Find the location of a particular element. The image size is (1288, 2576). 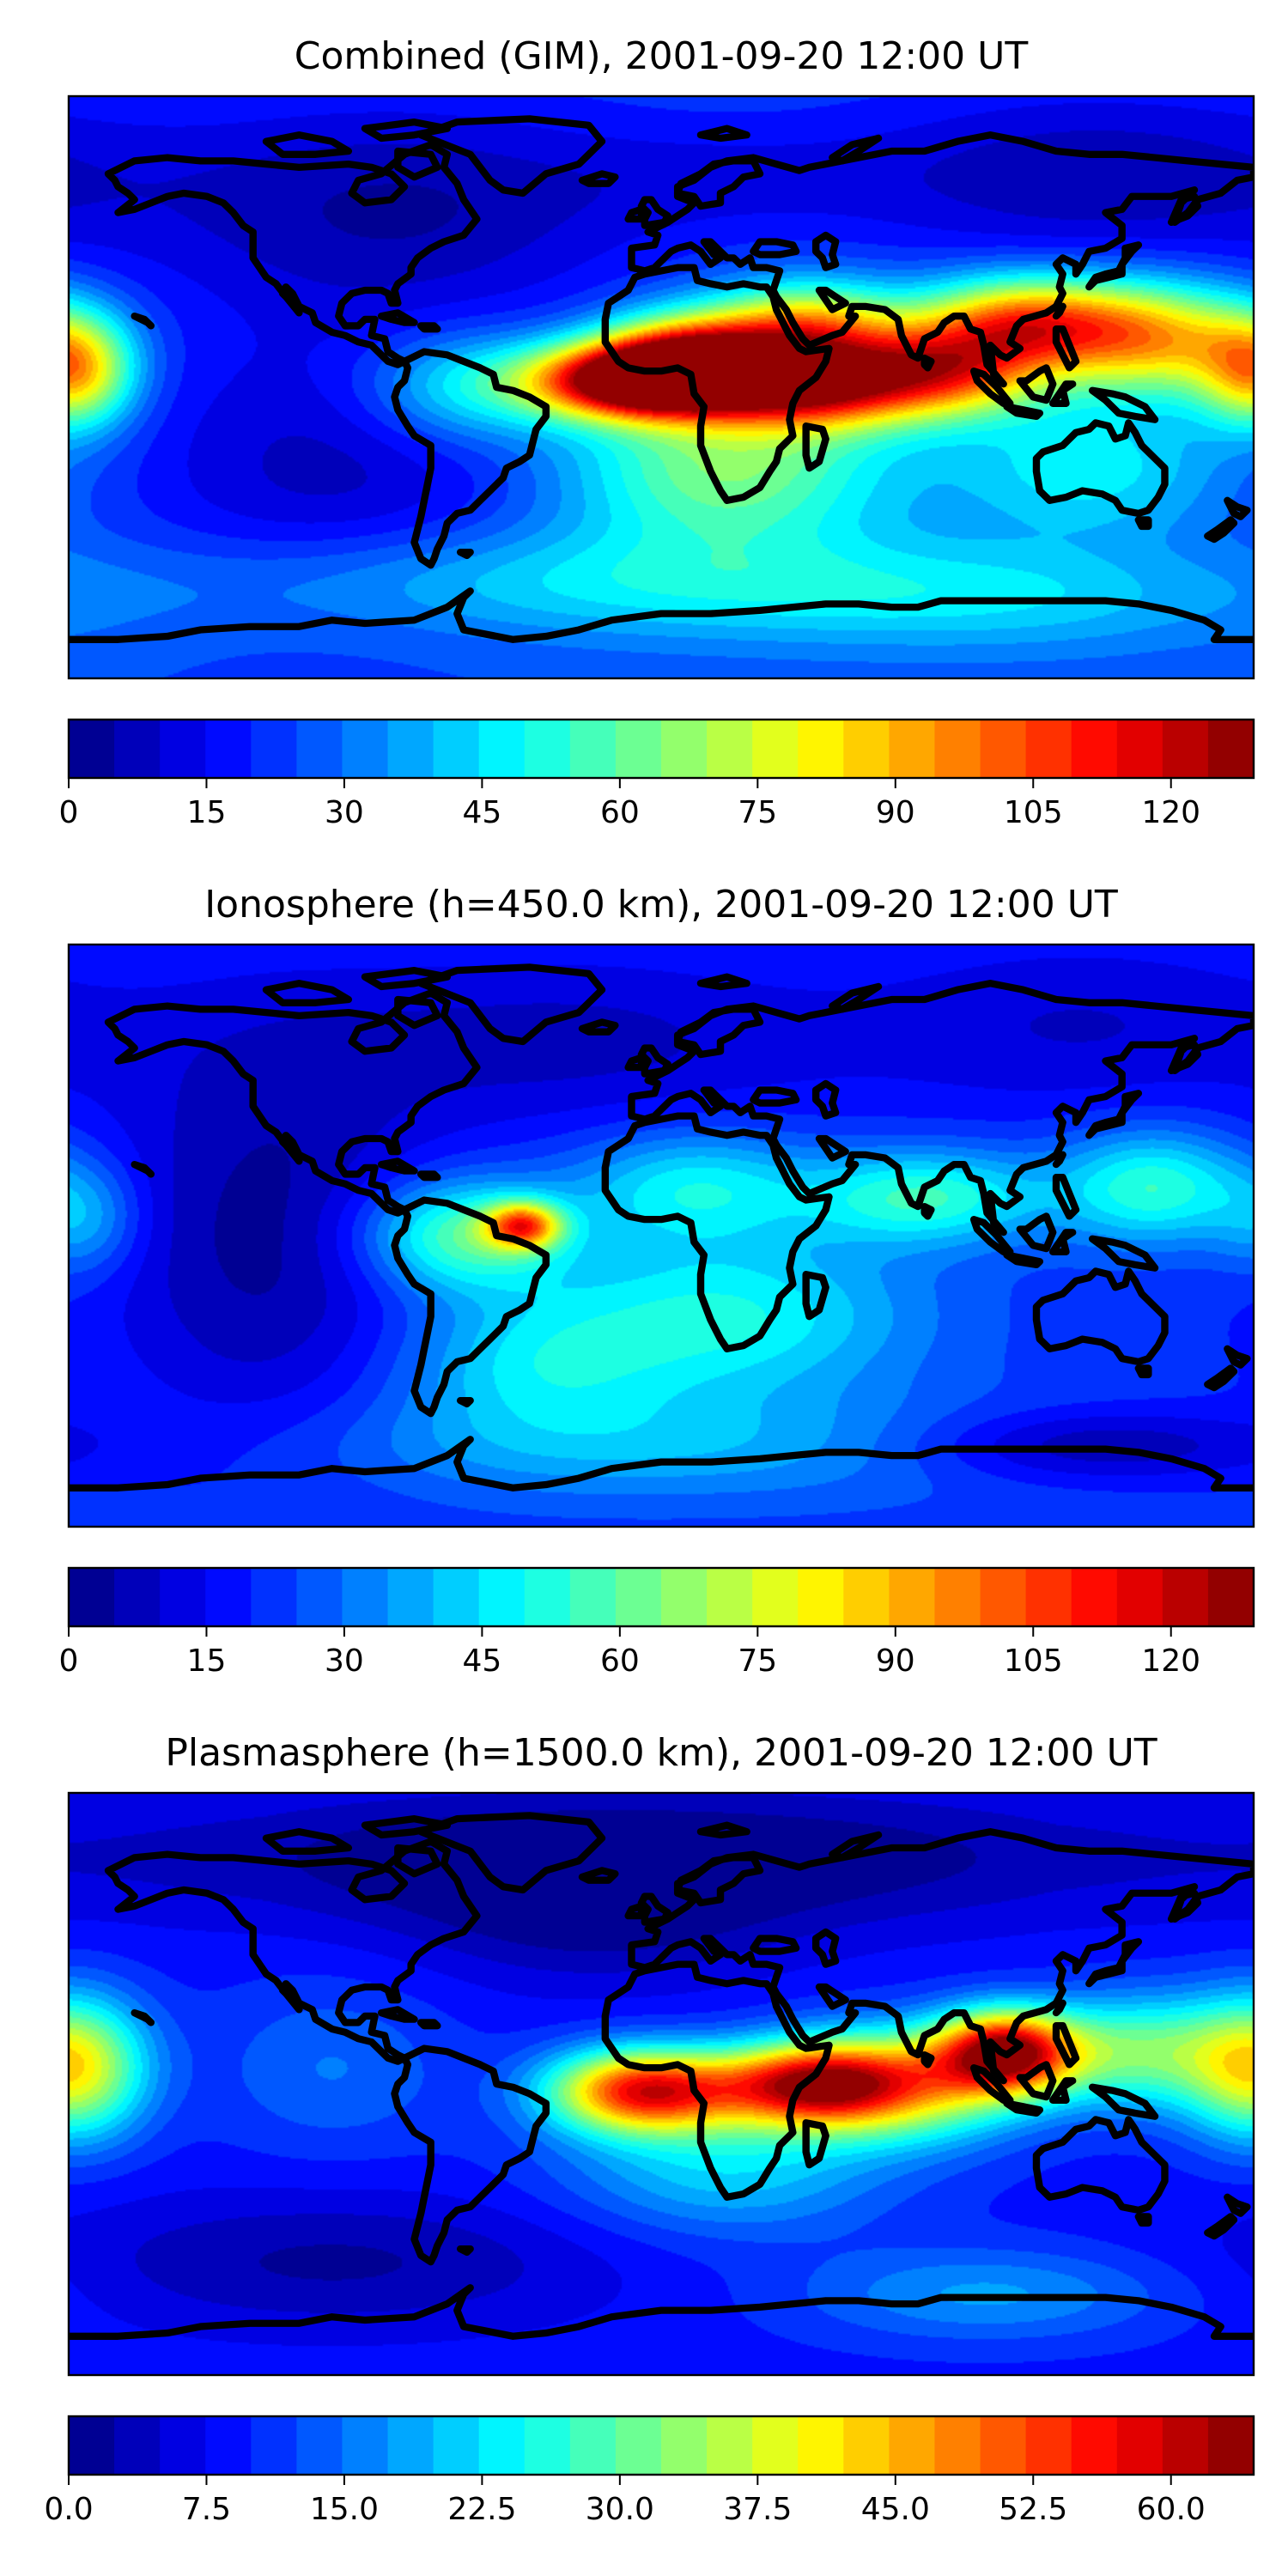

colorbar: 0.0 7.5 15.0 22.5 30.0 37.5 45.0 52.5 60.0 is located at coordinates (649, 2471).